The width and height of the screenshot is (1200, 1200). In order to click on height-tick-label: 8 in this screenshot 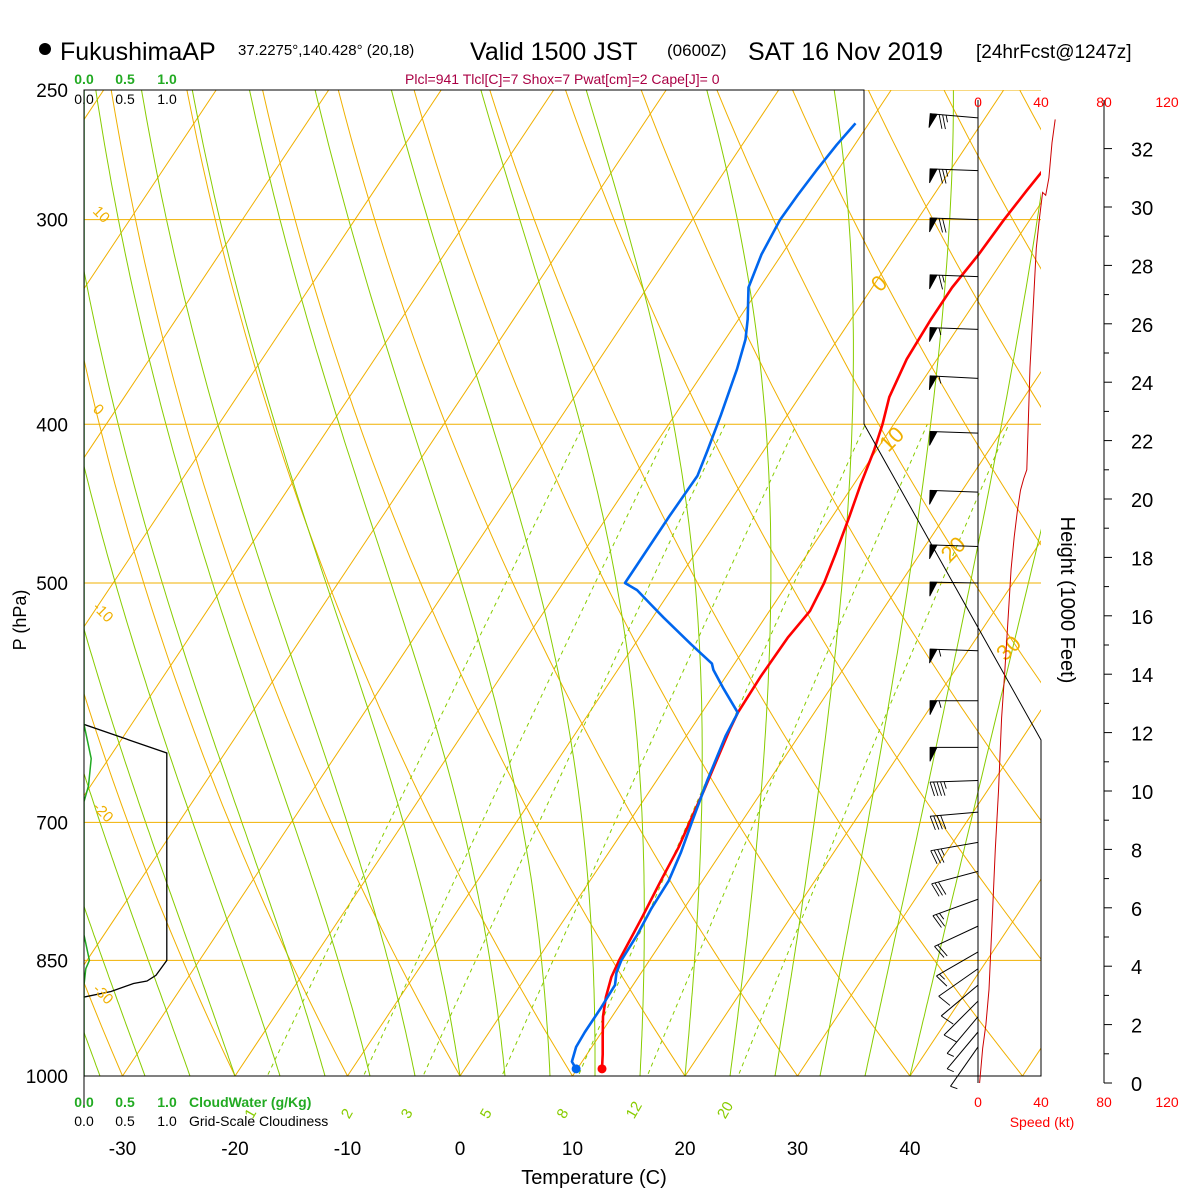, I will do `click(1136, 851)`.